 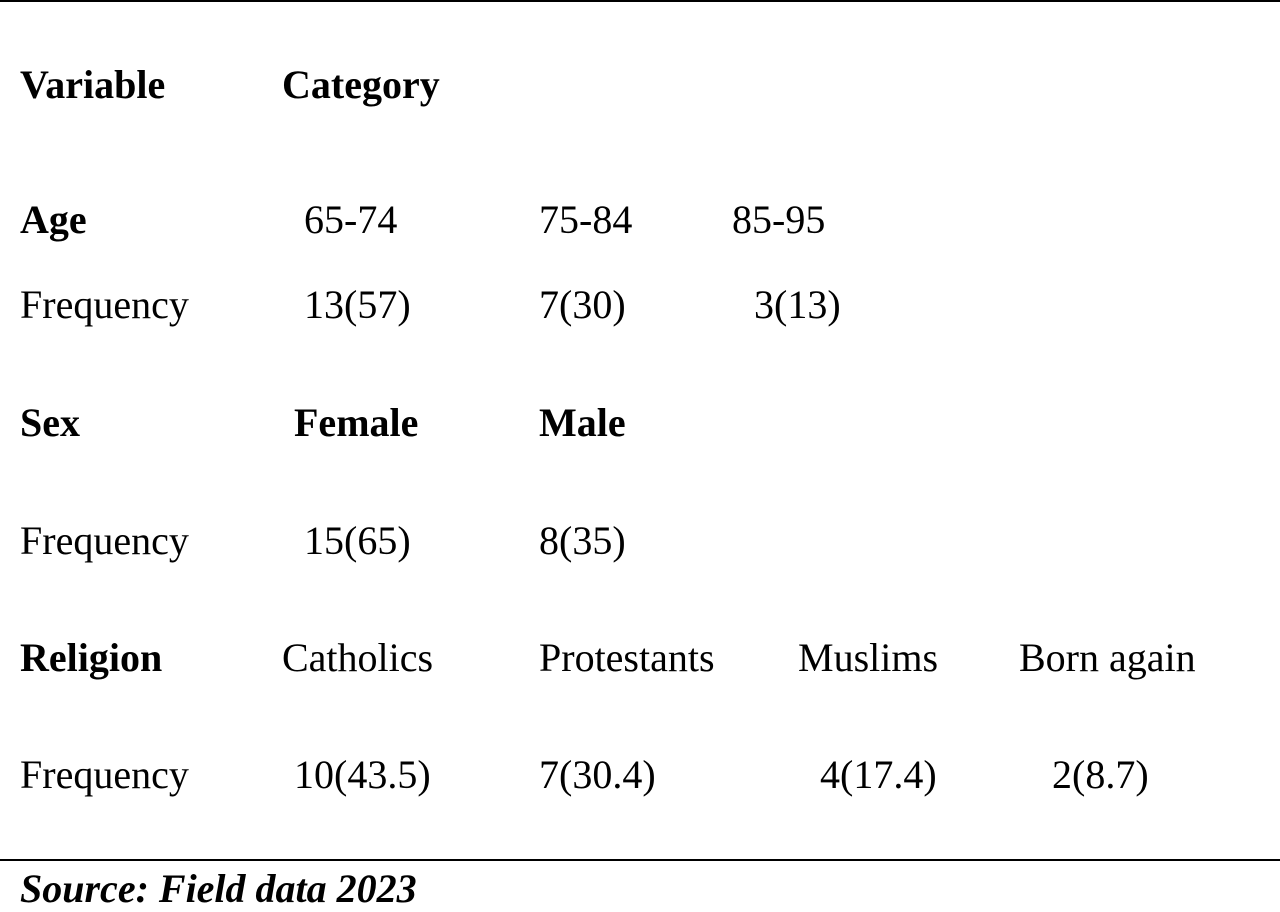 I want to click on religion-category-3: Muslims, so click(x=868, y=657).